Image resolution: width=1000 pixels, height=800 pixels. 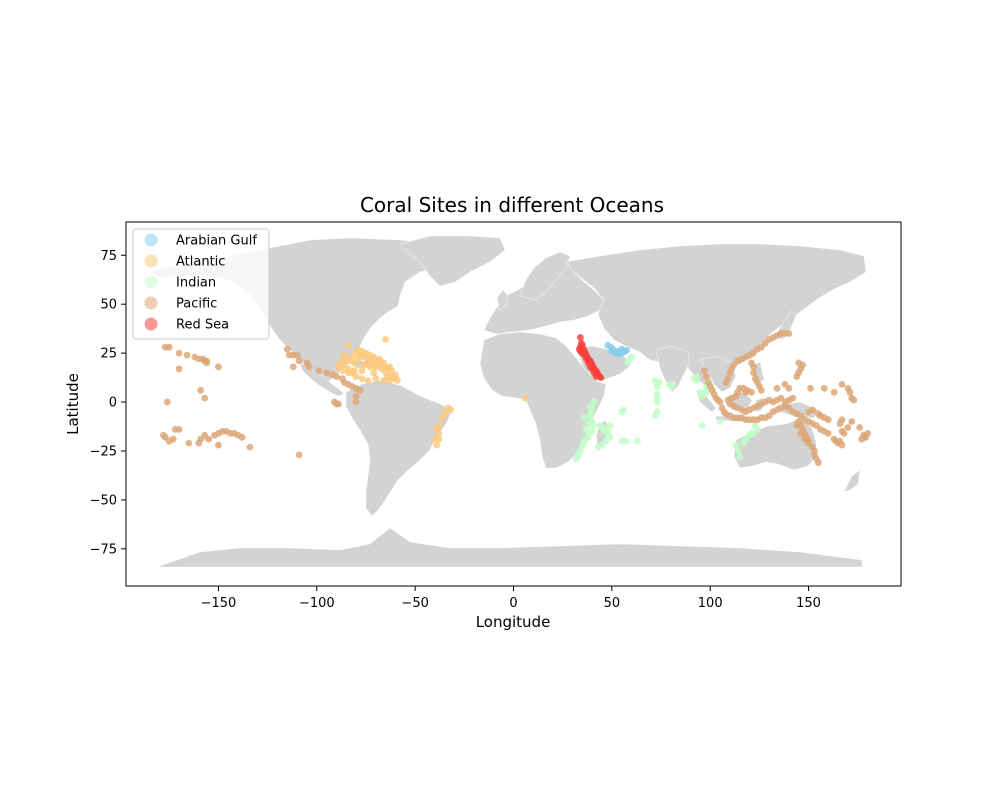 I want to click on y-tick-label: −50, so click(x=103, y=500).